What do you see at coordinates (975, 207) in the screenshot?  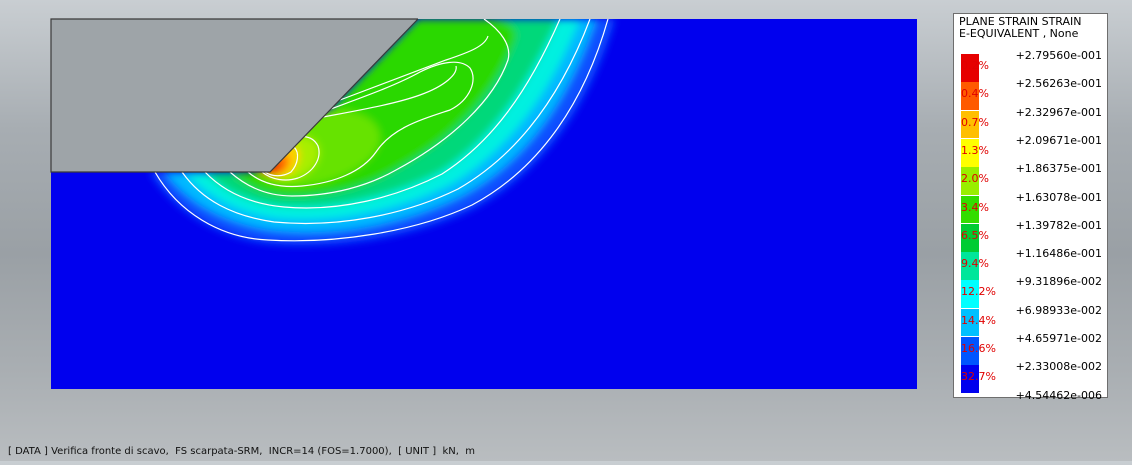 I see `legend-percent: 3.4%` at bounding box center [975, 207].